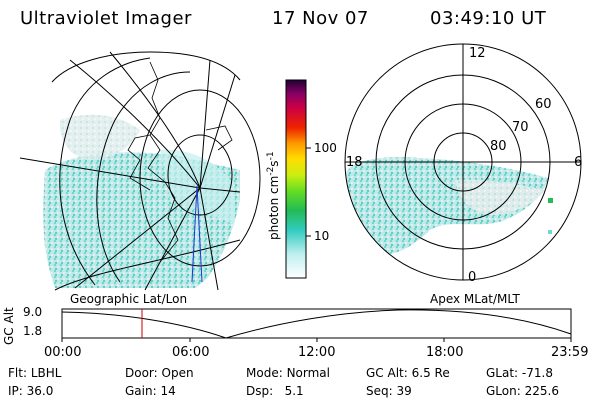 This screenshot has height=400, width=600. What do you see at coordinates (578, 162) in the screenshot?
I see `mlt-label-6: 6` at bounding box center [578, 162].